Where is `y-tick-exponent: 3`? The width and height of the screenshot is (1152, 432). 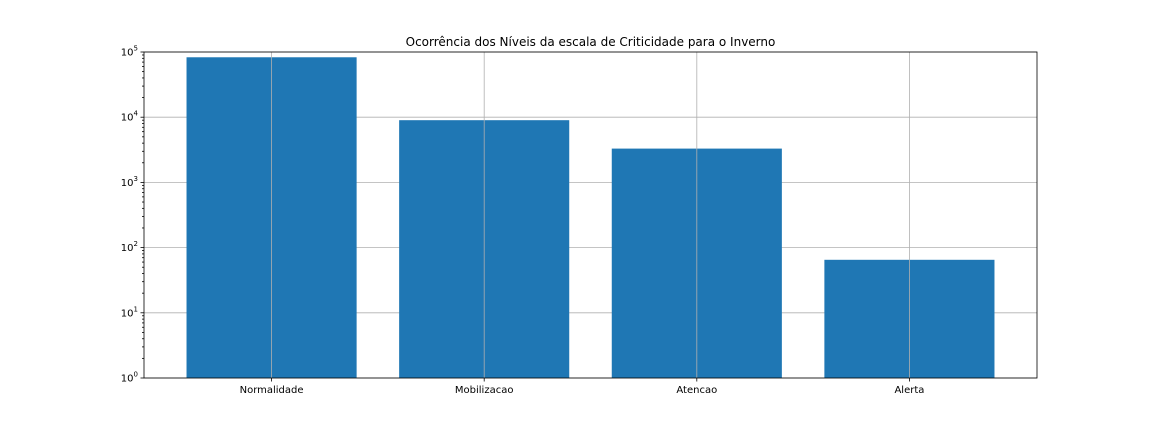
y-tick-exponent: 3 is located at coordinates (136, 179).